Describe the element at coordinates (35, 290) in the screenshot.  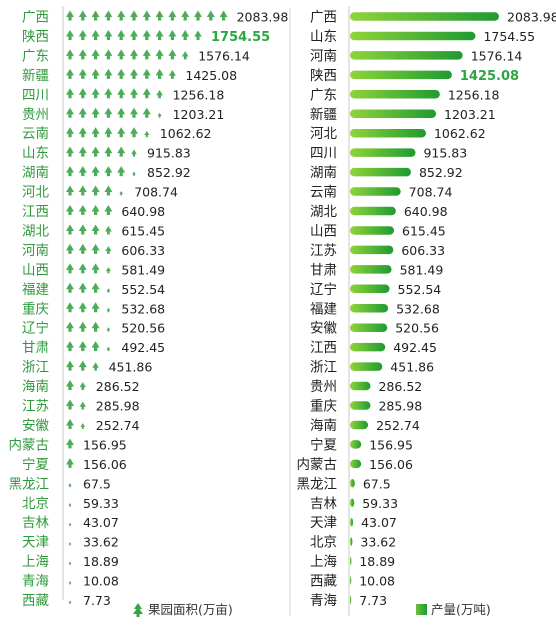
I see `left-category-label: 福建` at that location.